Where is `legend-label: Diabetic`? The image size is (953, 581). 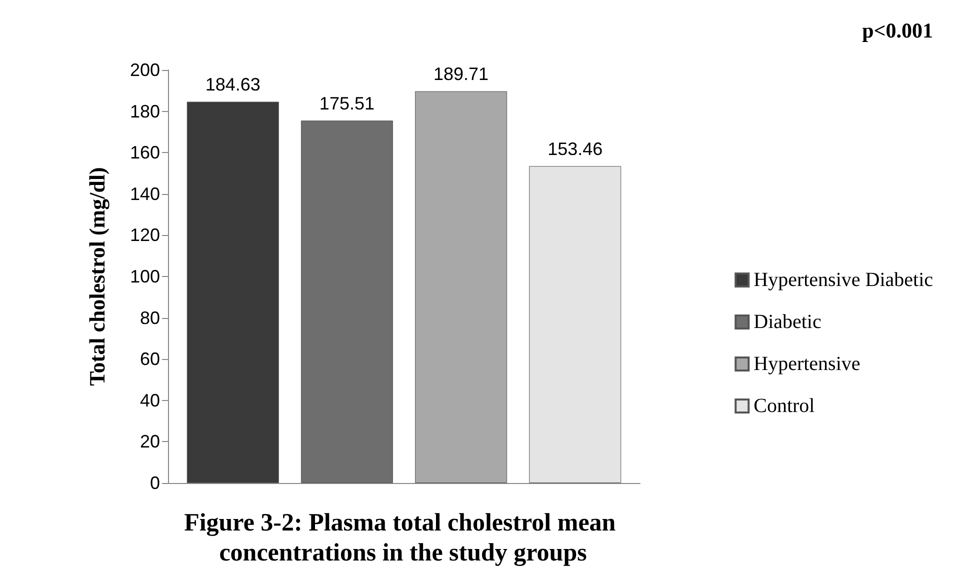
legend-label: Diabetic is located at coordinates (788, 322).